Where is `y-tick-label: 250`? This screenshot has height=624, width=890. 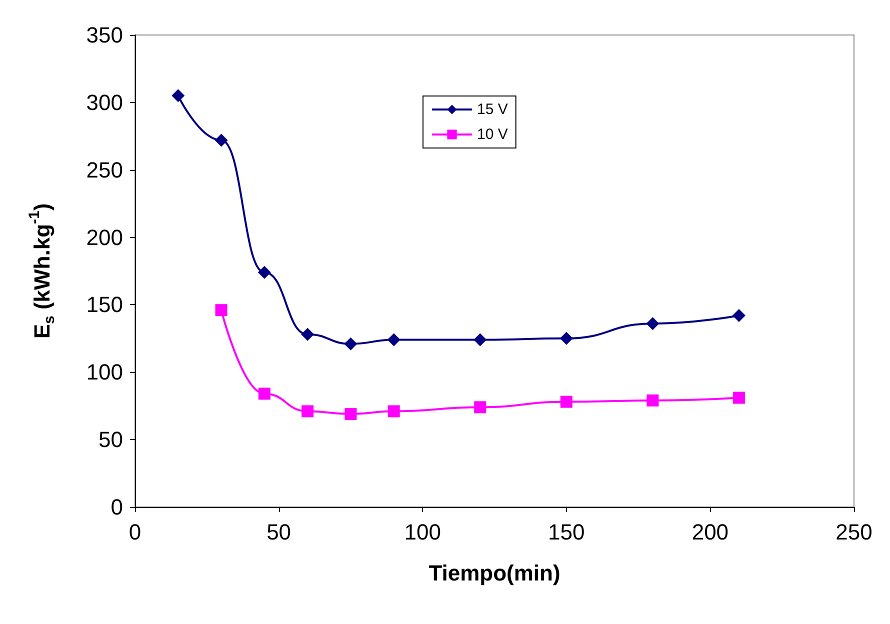 y-tick-label: 250 is located at coordinates (104, 169).